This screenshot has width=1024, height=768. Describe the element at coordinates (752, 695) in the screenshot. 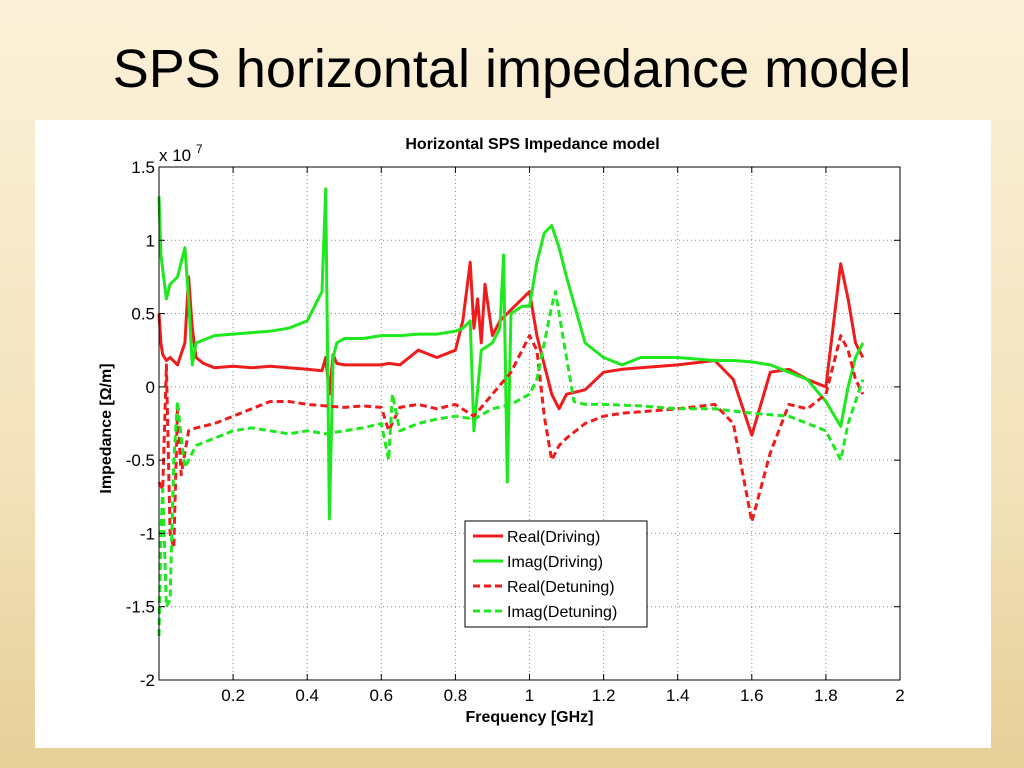

I see `x-tick-label: 1.6` at that location.